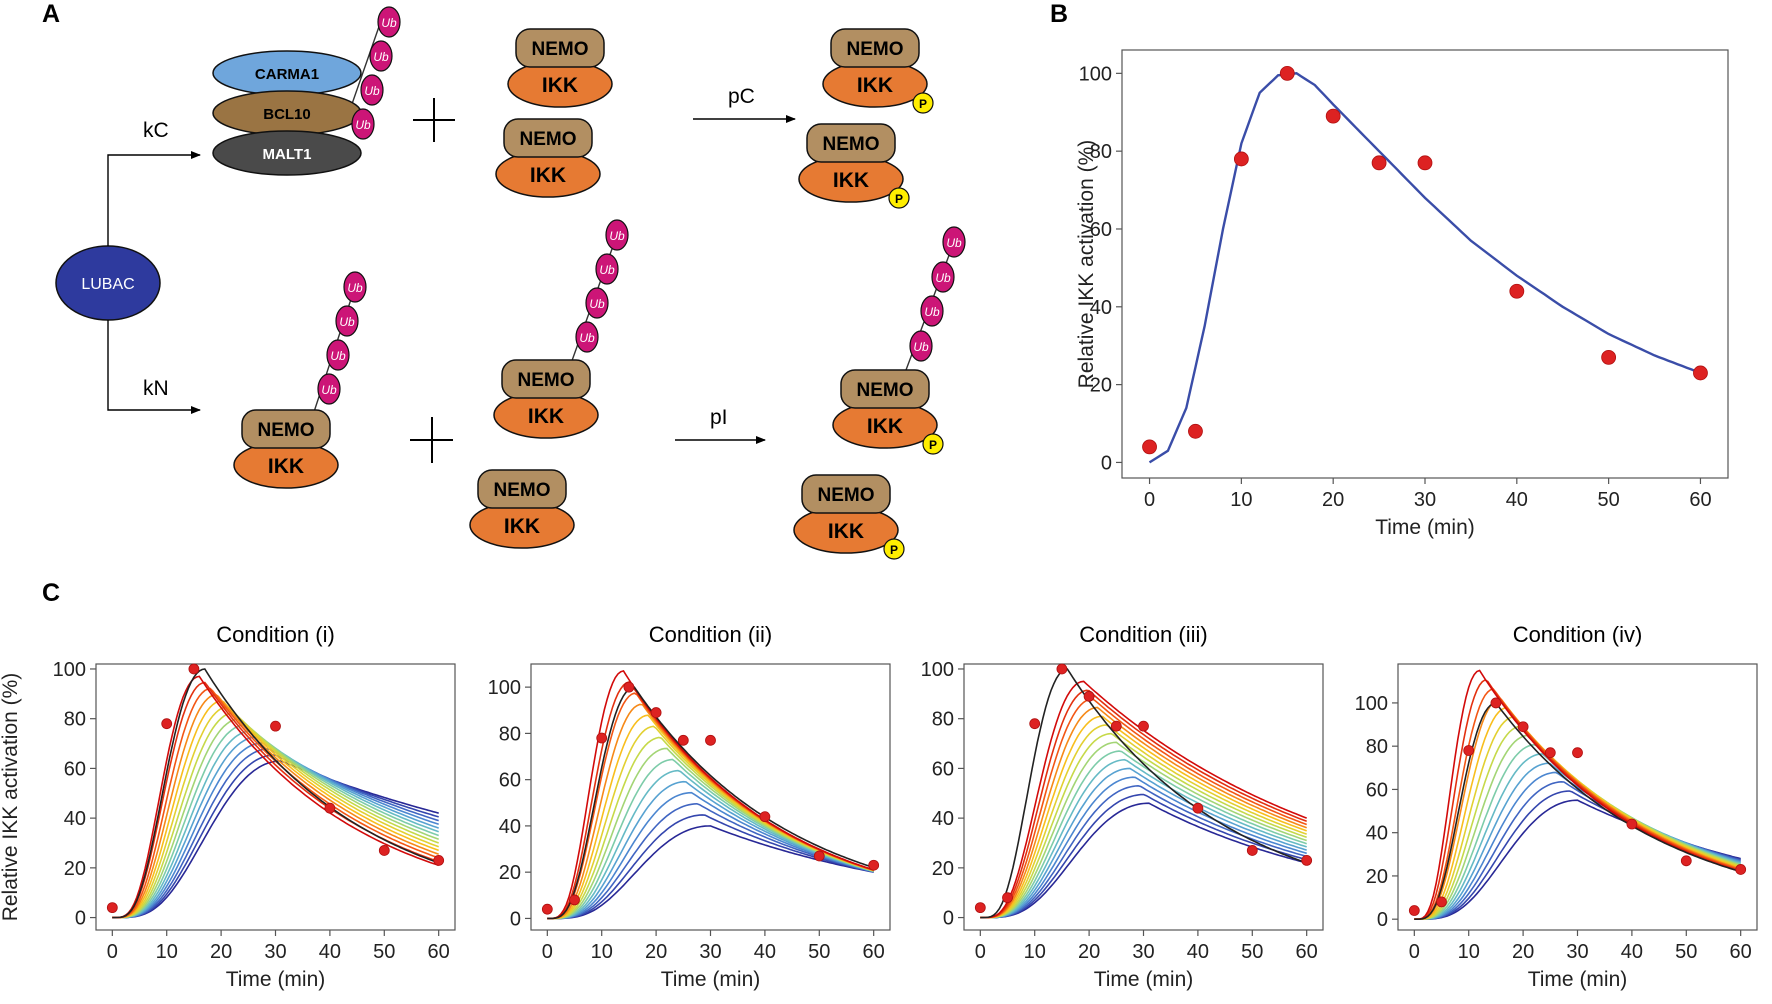 This screenshot has height=1004, width=1772. Describe the element at coordinates (300, 380) in the screenshot. I see `nemo-ikk-complex: Ub Ub Ub Ub NEMO IKK` at that location.